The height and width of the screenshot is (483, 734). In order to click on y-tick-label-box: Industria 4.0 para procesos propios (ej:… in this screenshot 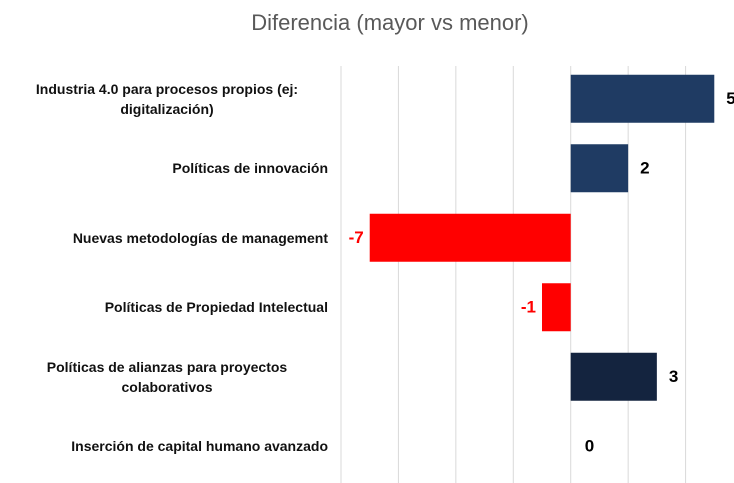, I will do `click(167, 99)`.